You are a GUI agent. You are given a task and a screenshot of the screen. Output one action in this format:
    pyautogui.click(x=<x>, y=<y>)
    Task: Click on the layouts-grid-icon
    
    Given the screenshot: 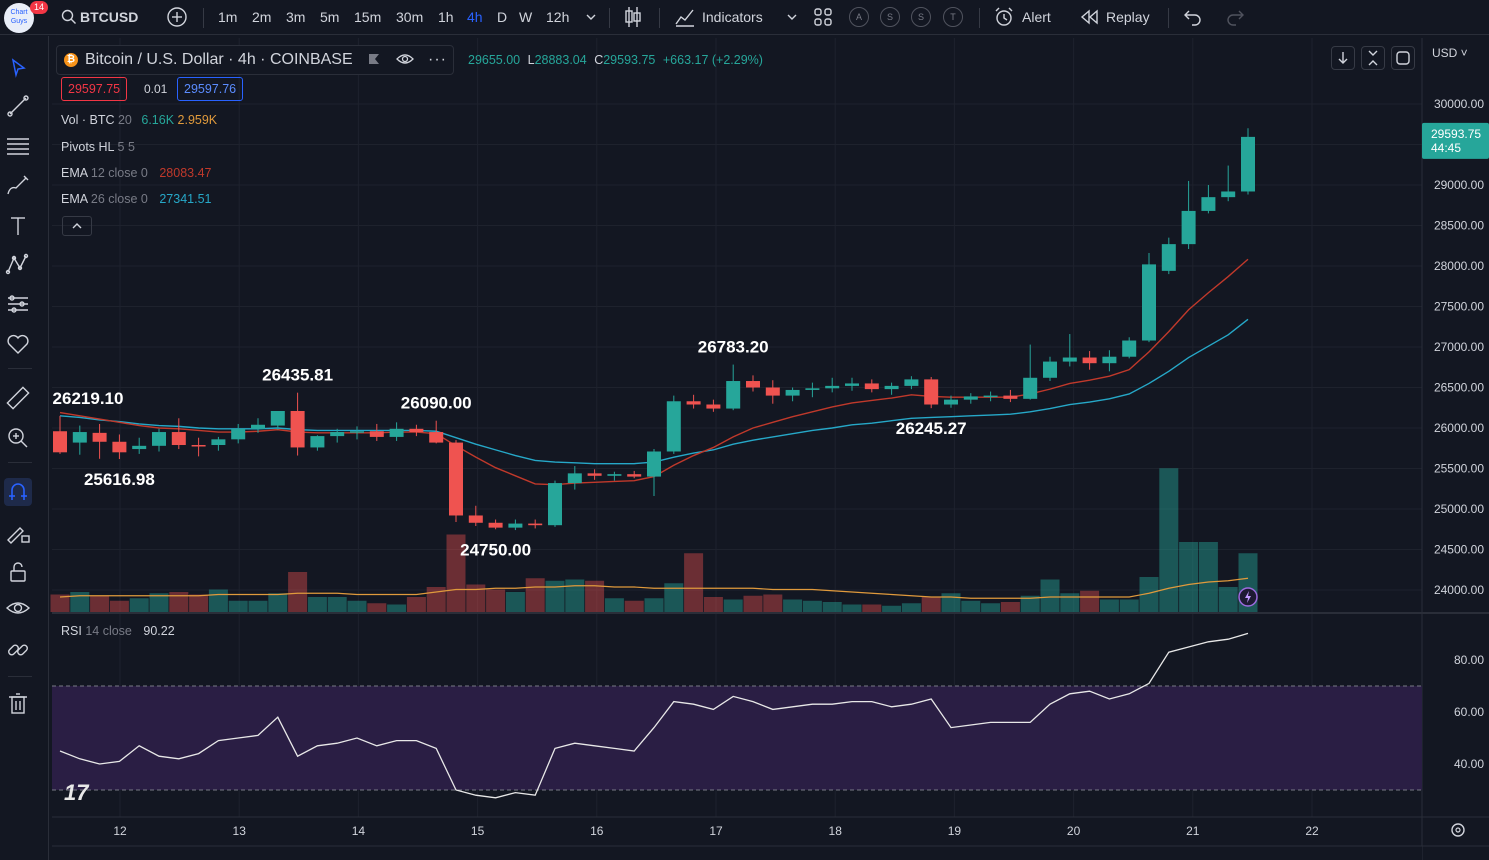 What is the action you would take?
    pyautogui.click(x=823, y=17)
    